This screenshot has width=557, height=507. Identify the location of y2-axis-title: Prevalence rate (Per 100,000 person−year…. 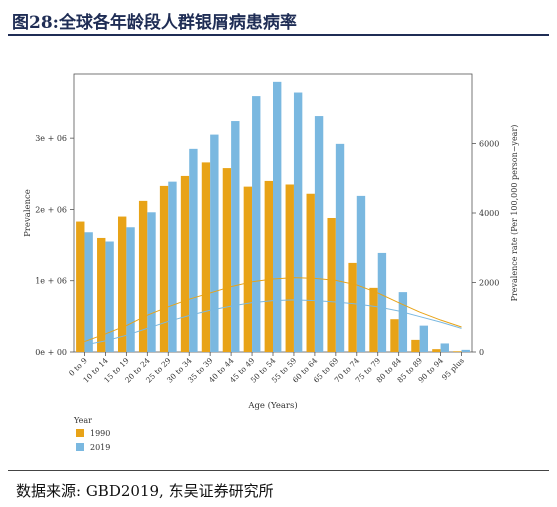
(514, 213).